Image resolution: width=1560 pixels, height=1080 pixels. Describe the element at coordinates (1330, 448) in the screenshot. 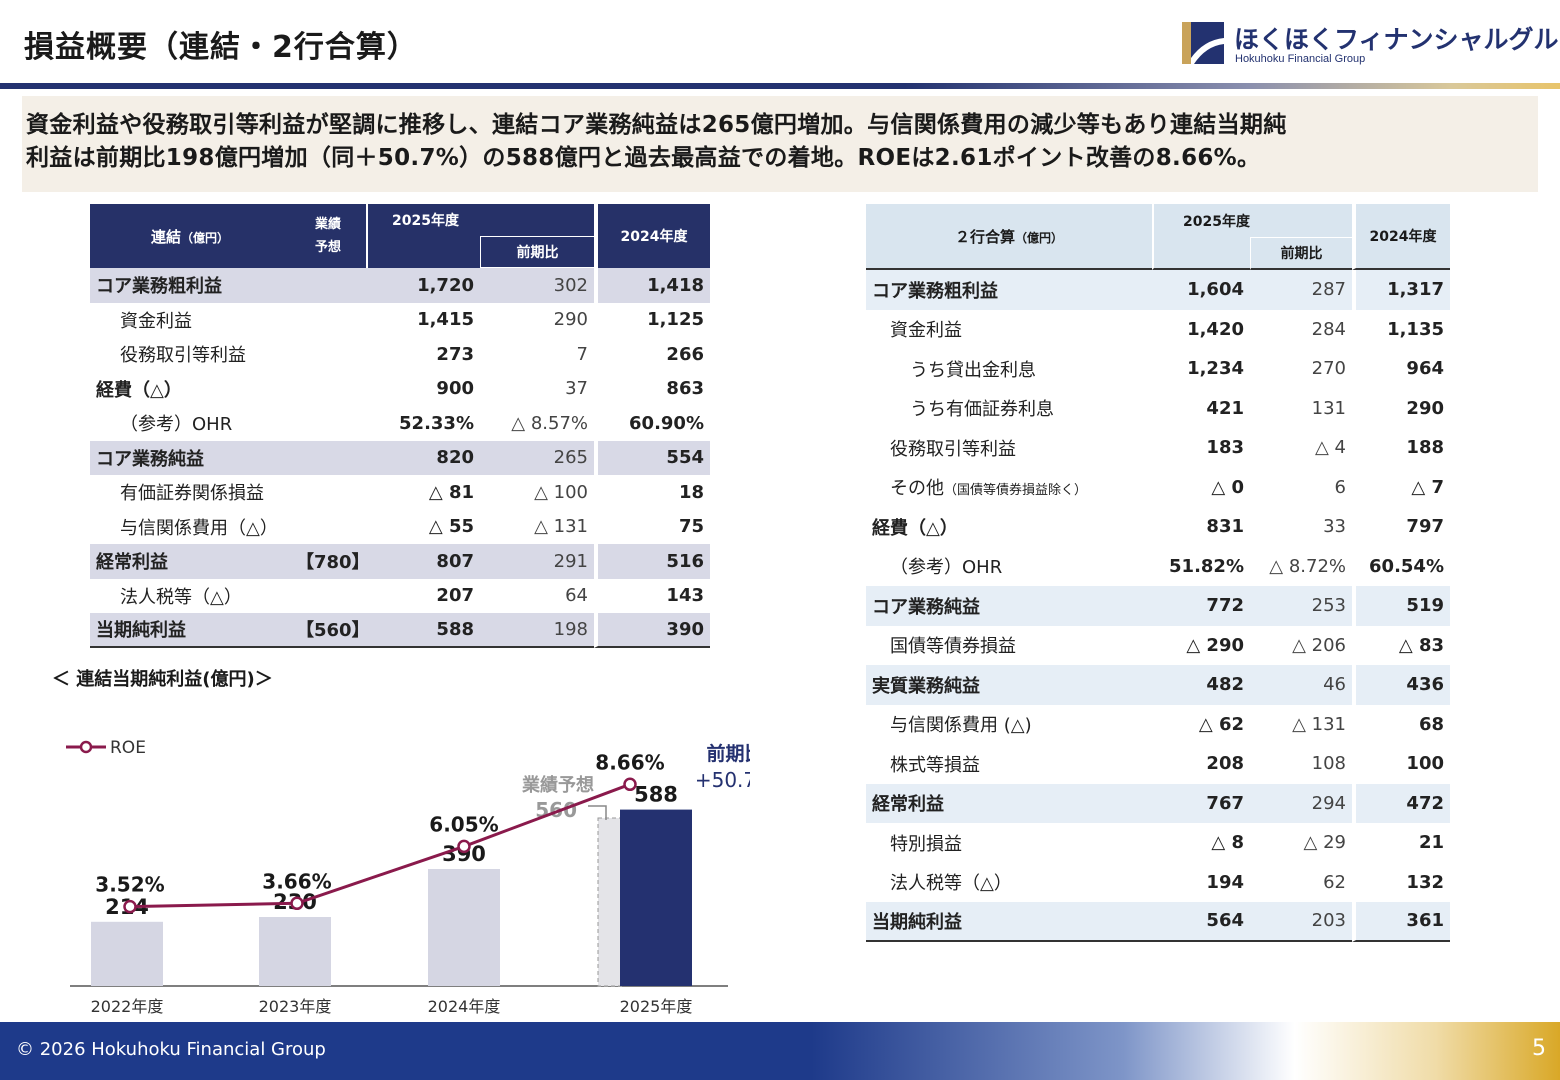

I see `yoy-cell: △ 4` at that location.